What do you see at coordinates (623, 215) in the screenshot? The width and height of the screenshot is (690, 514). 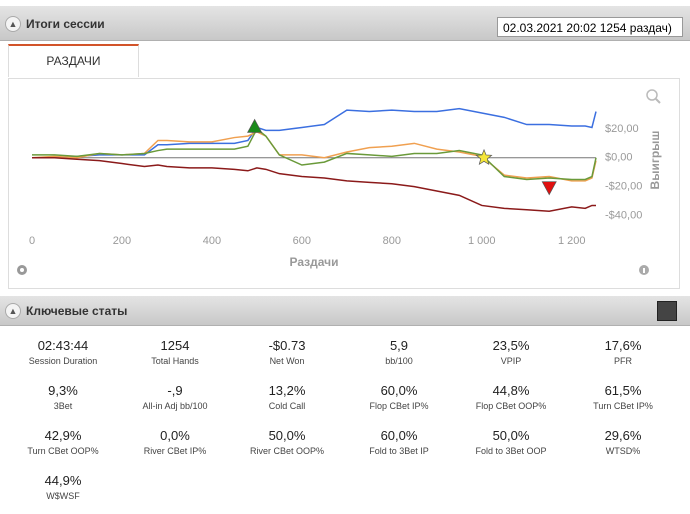 I see `y-tick-label: -$40,00` at bounding box center [623, 215].